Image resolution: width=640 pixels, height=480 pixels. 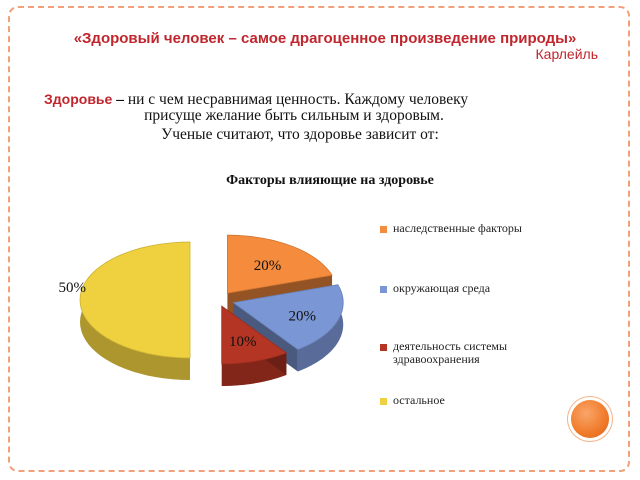 What do you see at coordinates (457, 228) in the screenshot?
I see `legend-label-0: наследственные факторы` at bounding box center [457, 228].